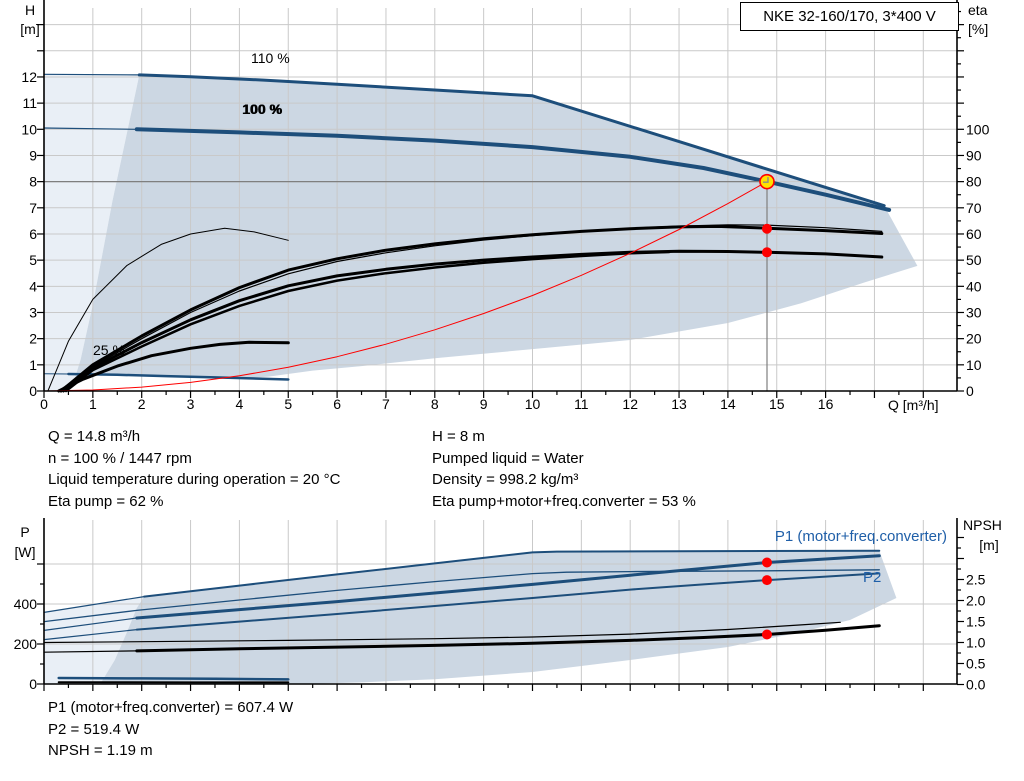 This screenshot has width=1024, height=781. I want to click on svg-text: 1.0, so click(976, 643).